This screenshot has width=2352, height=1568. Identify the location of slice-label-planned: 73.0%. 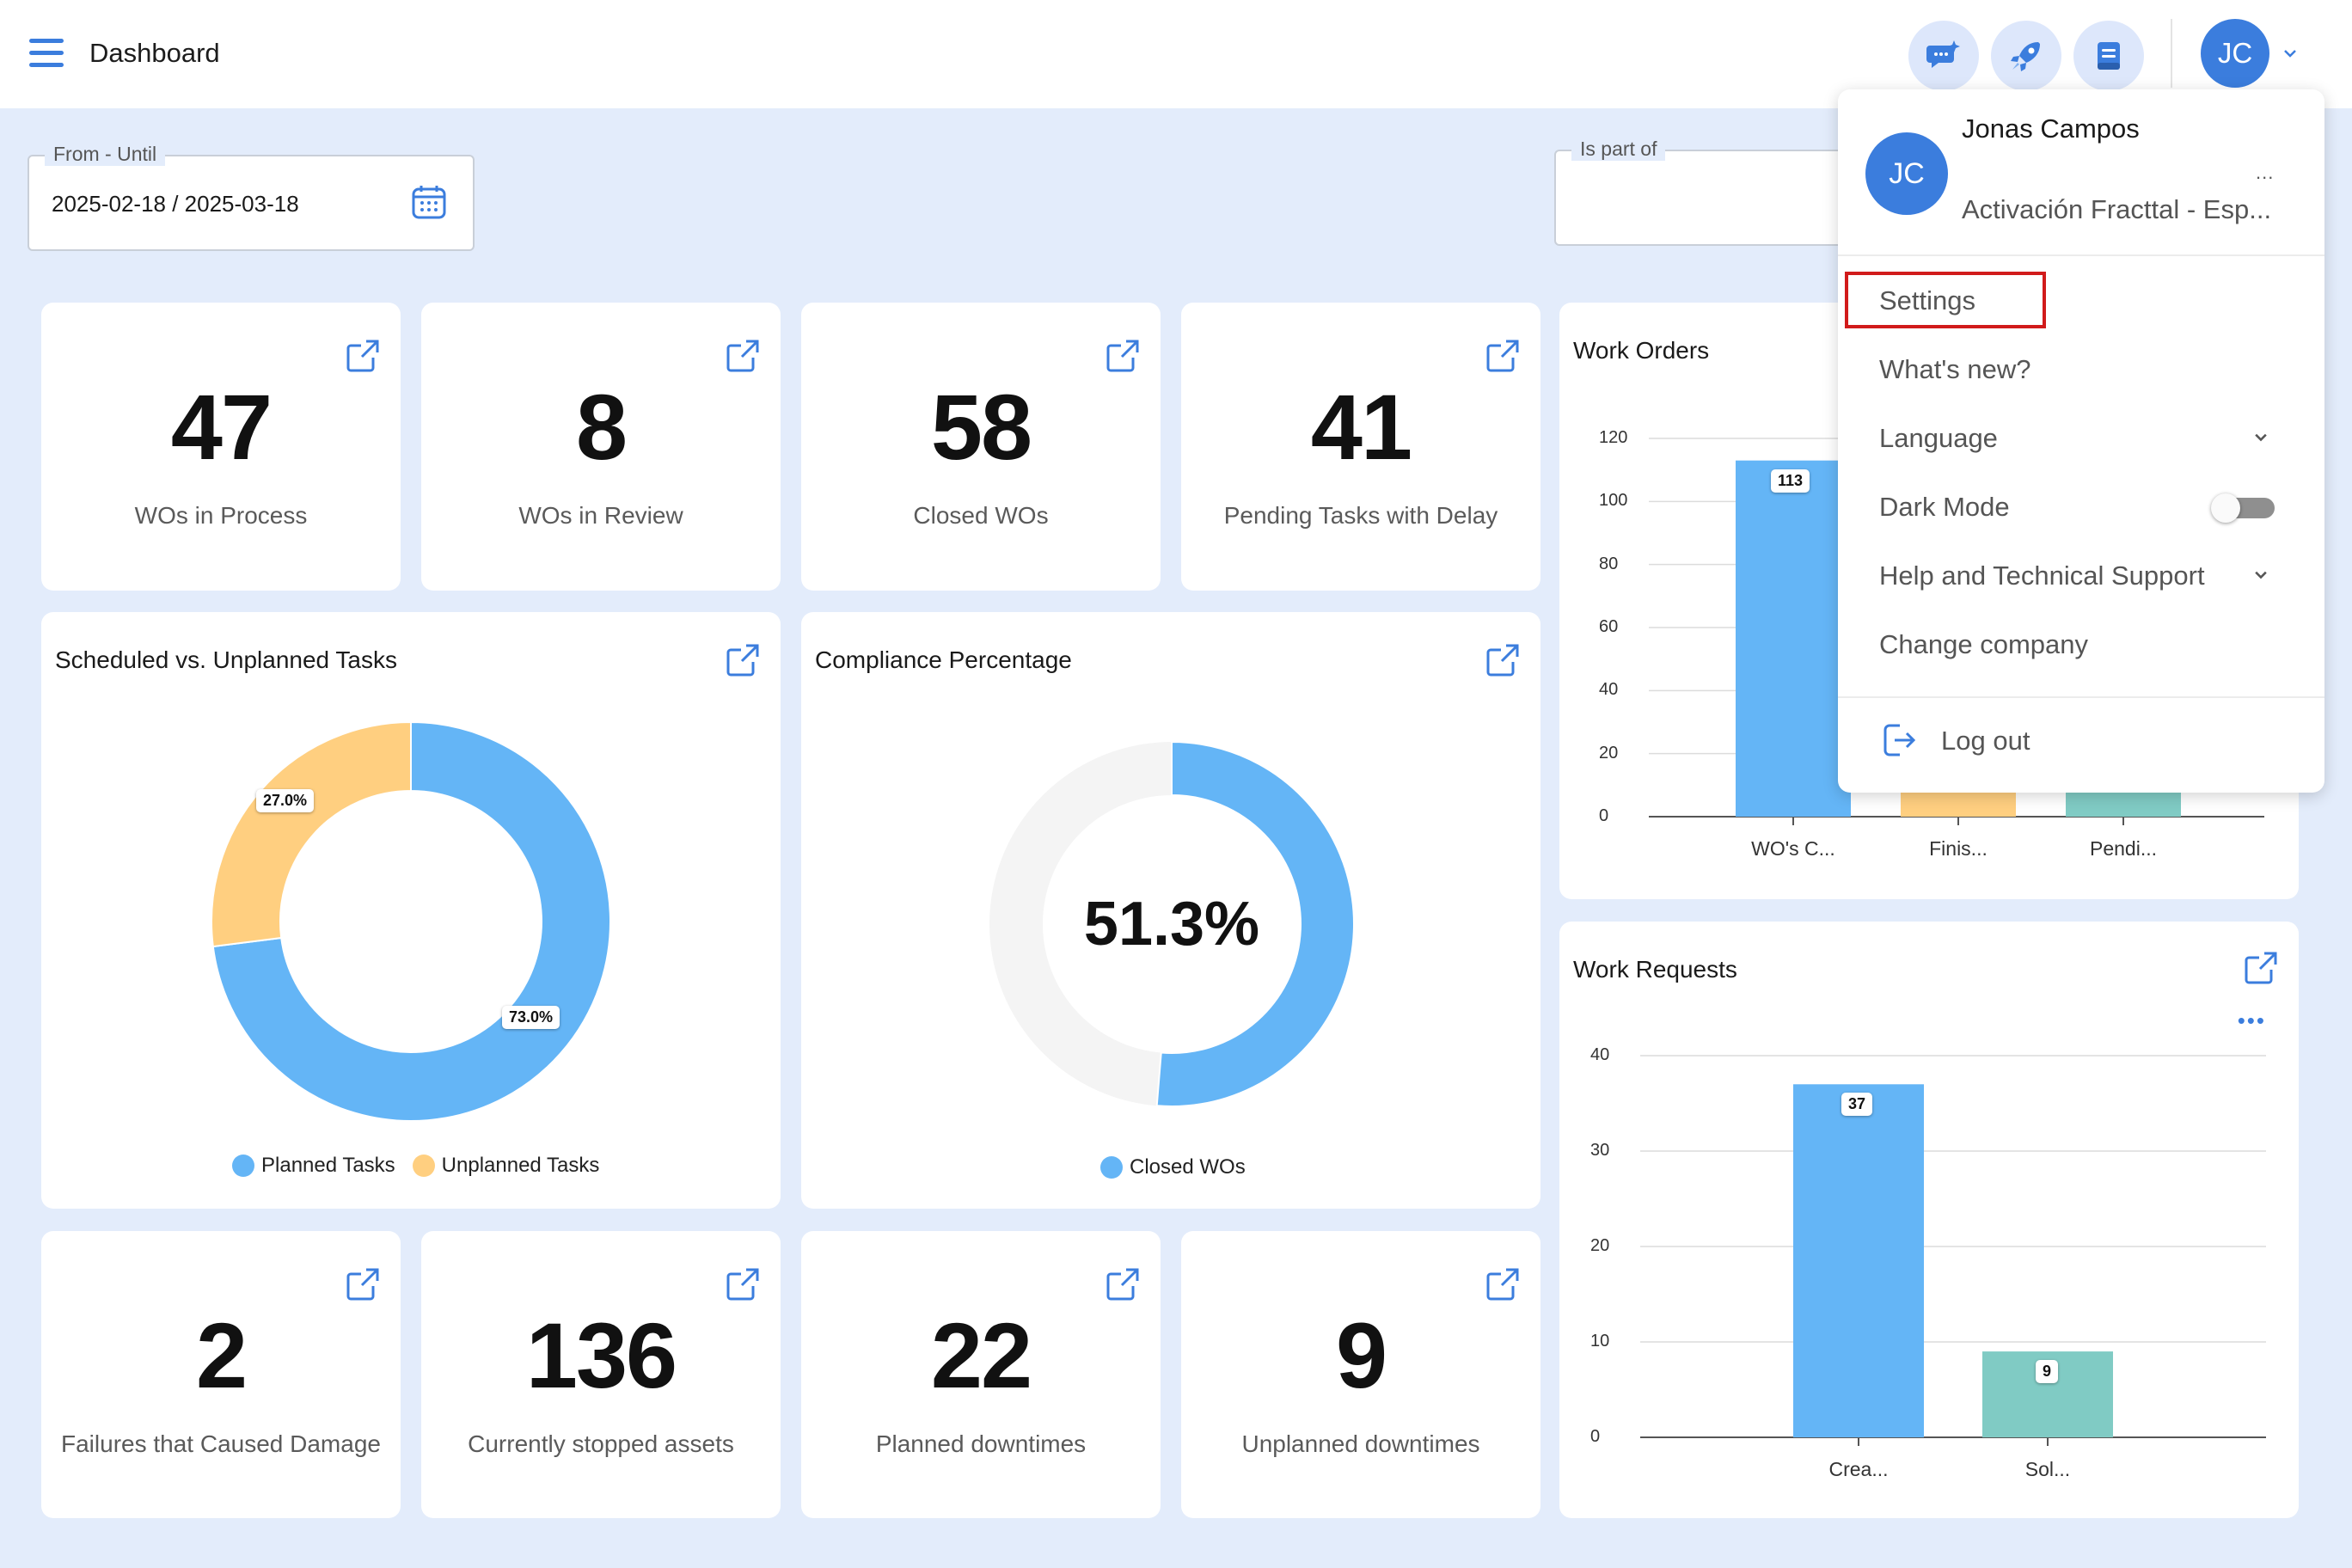
(531, 1017).